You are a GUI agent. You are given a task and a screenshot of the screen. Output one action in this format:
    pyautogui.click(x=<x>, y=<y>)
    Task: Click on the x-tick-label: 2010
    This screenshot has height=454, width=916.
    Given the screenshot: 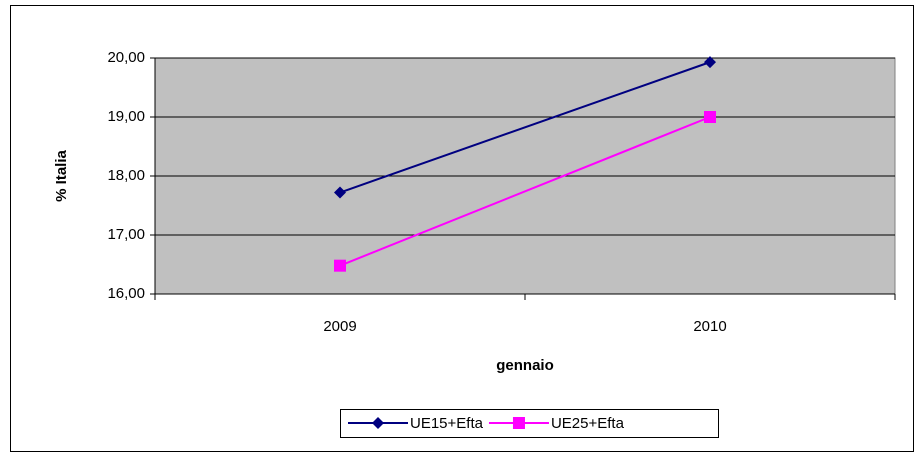 What is the action you would take?
    pyautogui.click(x=709, y=326)
    